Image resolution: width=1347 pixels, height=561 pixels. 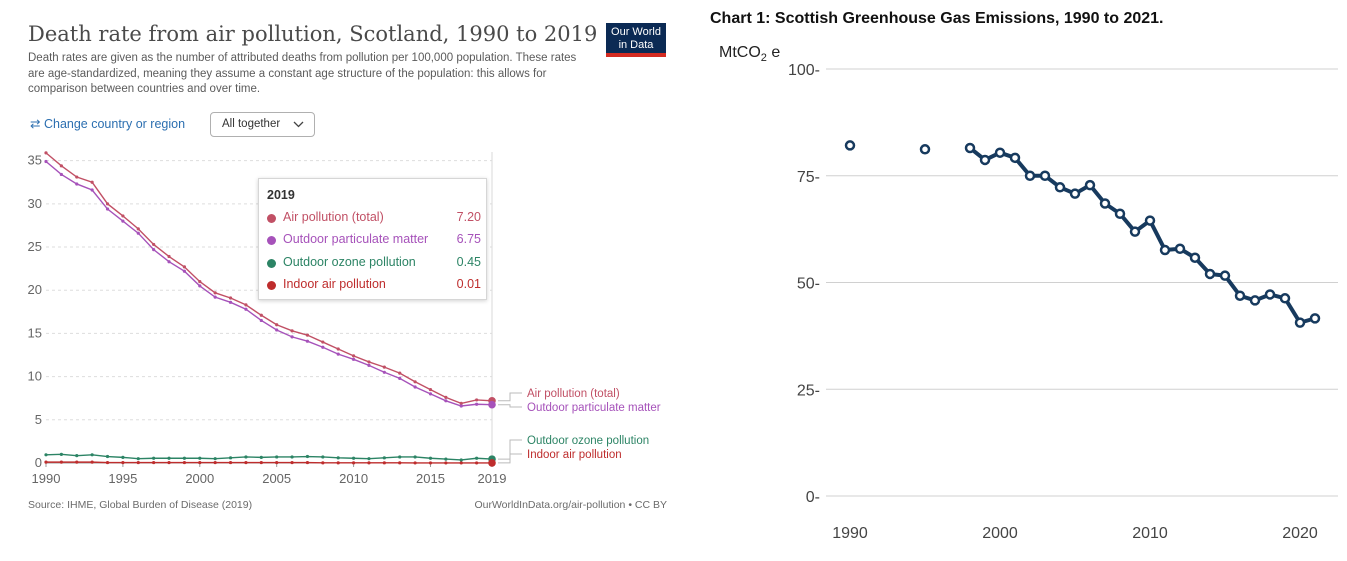 What do you see at coordinates (349, 262) in the screenshot?
I see `tooltip-row-label: Outdoor ozone pollution` at bounding box center [349, 262].